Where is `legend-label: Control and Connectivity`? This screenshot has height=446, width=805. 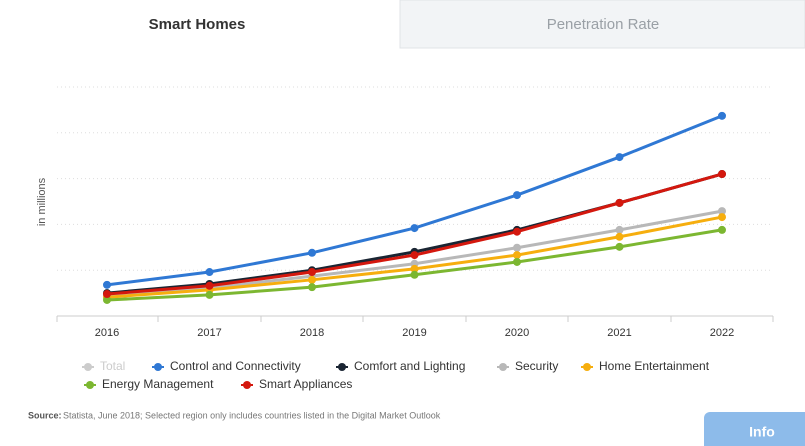 legend-label: Control and Connectivity is located at coordinates (235, 366).